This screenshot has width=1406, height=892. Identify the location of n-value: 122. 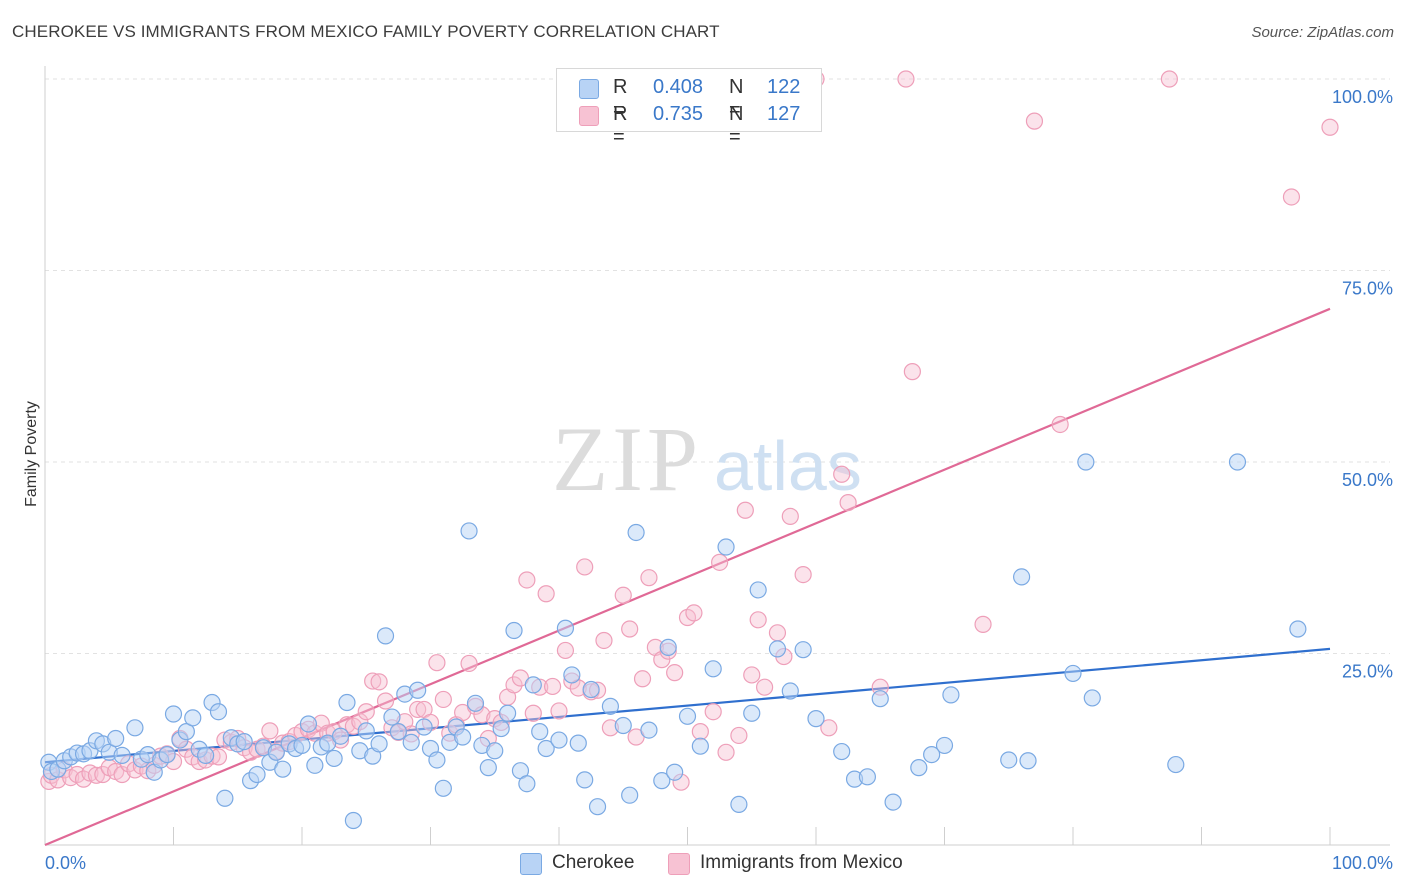
(784, 87).